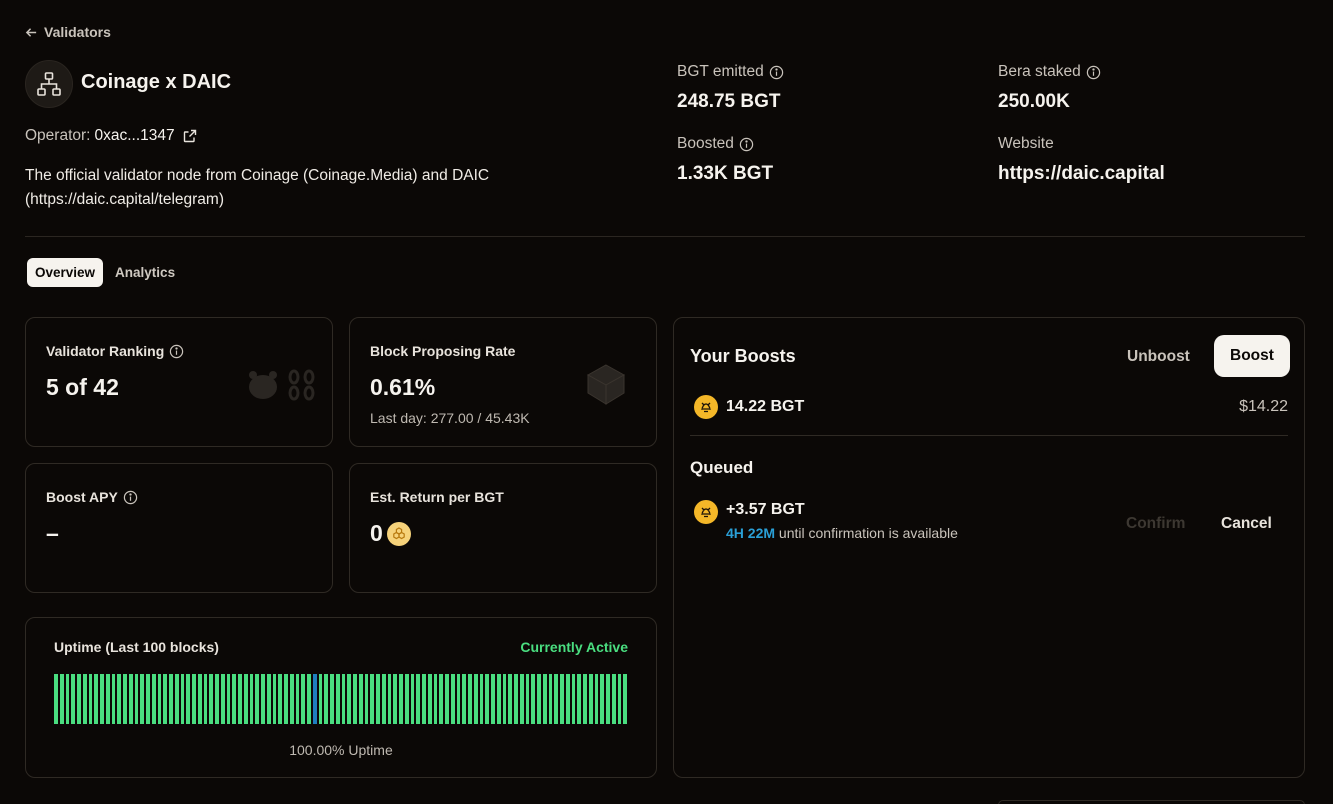 The width and height of the screenshot is (1333, 804). What do you see at coordinates (1156, 523) in the screenshot?
I see `confirm-button: Confirm` at bounding box center [1156, 523].